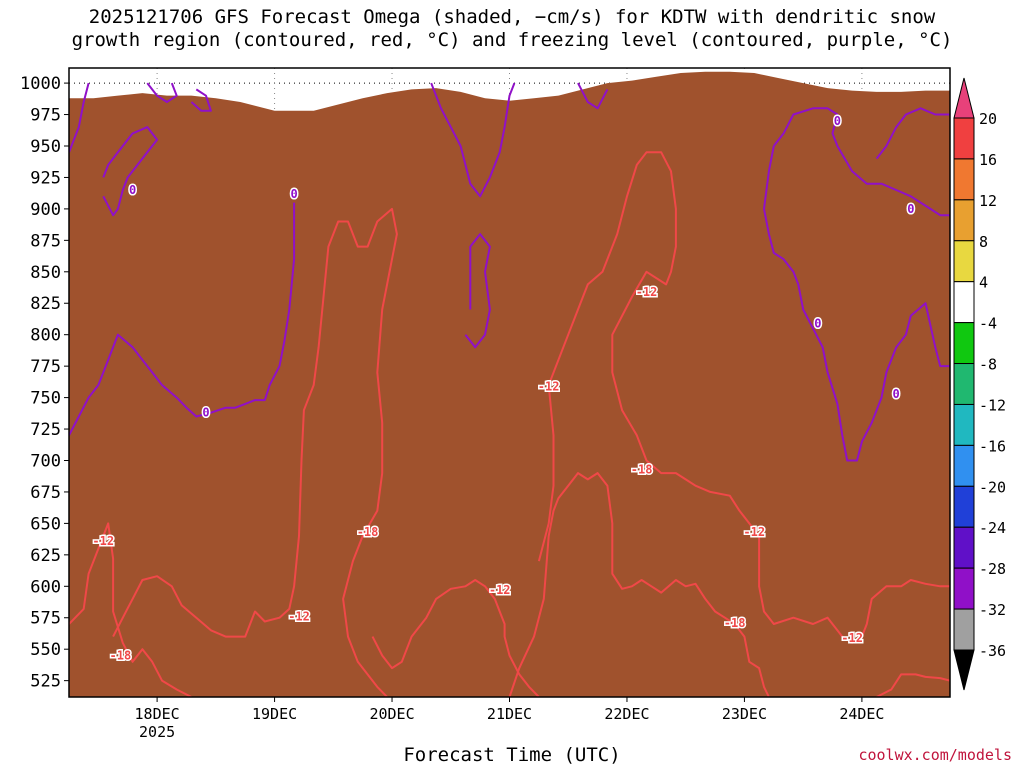 Image resolution: width=1024 pixels, height=768 pixels. I want to click on x-tick-label: 21DEC, so click(509, 714).